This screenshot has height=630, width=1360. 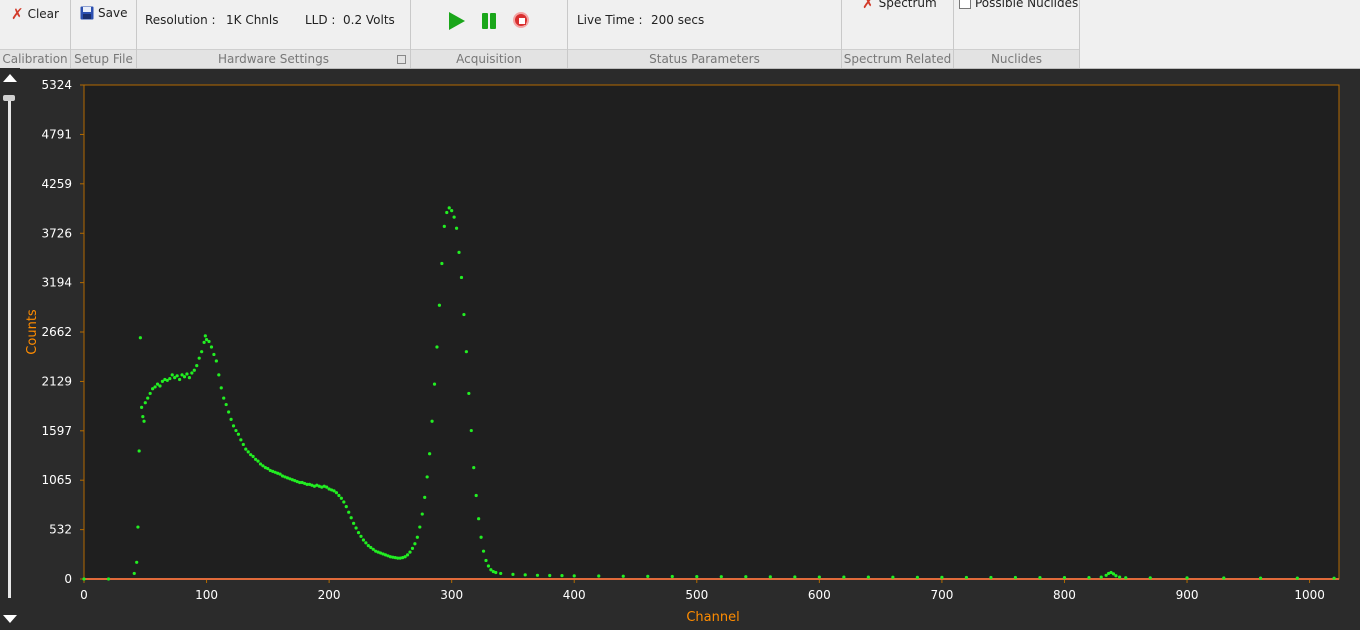 What do you see at coordinates (87, 13) in the screenshot?
I see `save-disk-icon` at bounding box center [87, 13].